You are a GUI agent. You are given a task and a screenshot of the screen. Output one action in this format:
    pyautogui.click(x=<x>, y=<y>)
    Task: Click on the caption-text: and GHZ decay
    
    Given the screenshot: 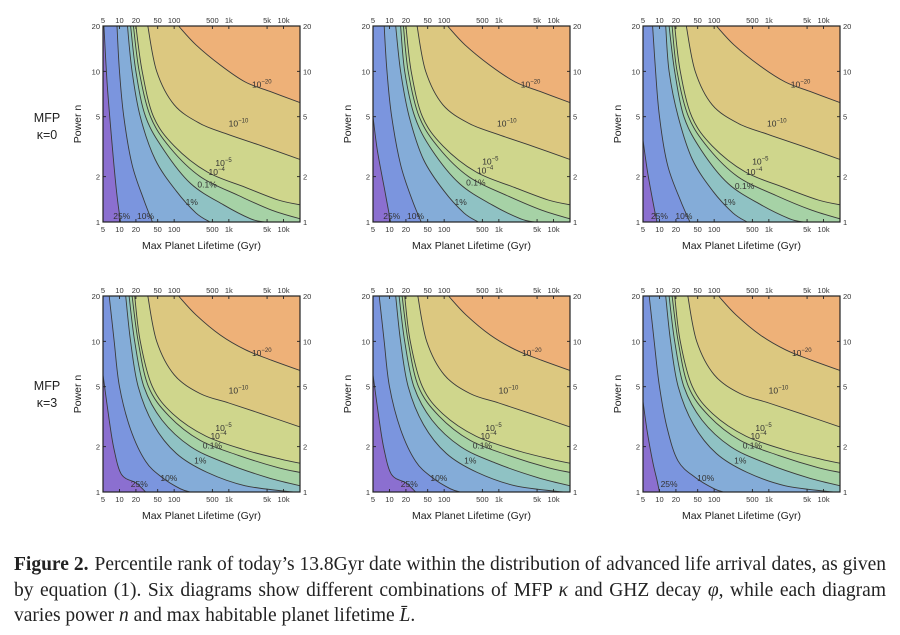 What is the action you would take?
    pyautogui.click(x=637, y=590)
    